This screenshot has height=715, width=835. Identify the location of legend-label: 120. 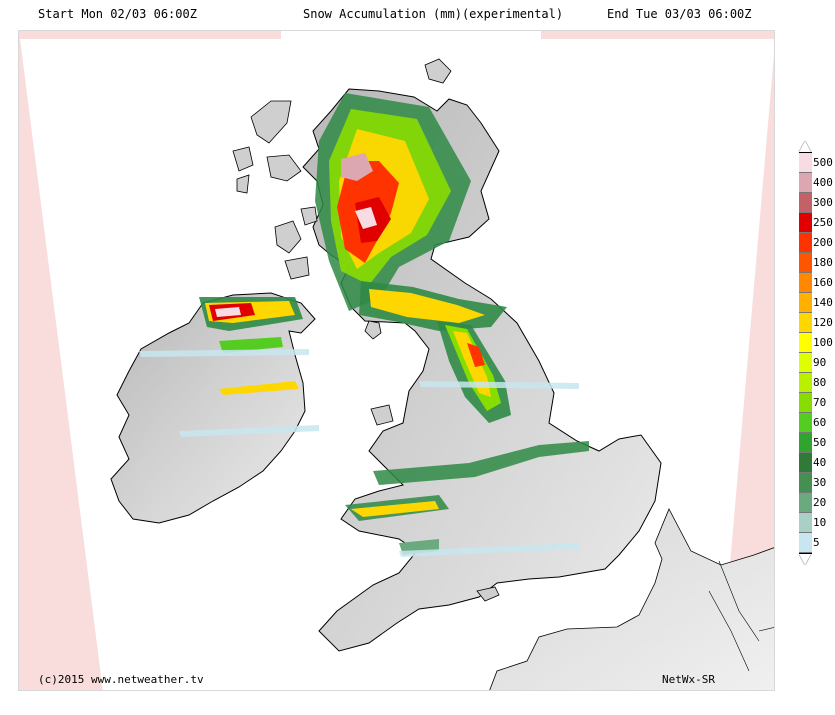
(823, 322).